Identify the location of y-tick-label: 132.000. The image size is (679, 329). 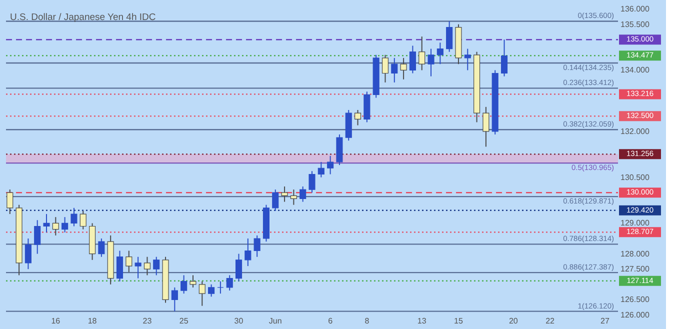
(635, 131).